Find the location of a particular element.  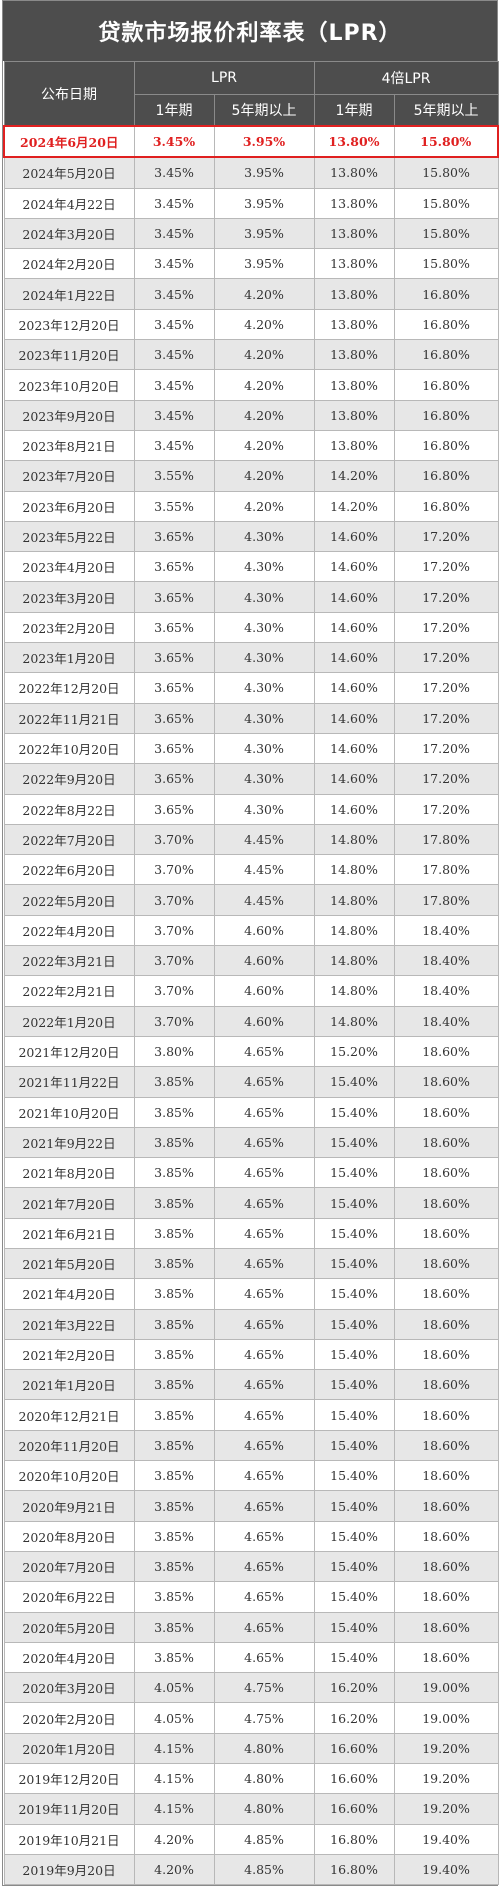

table-row: 2021年2月20日 3.85% 4.65% 15.40% 18.60% is located at coordinates (251, 1354).